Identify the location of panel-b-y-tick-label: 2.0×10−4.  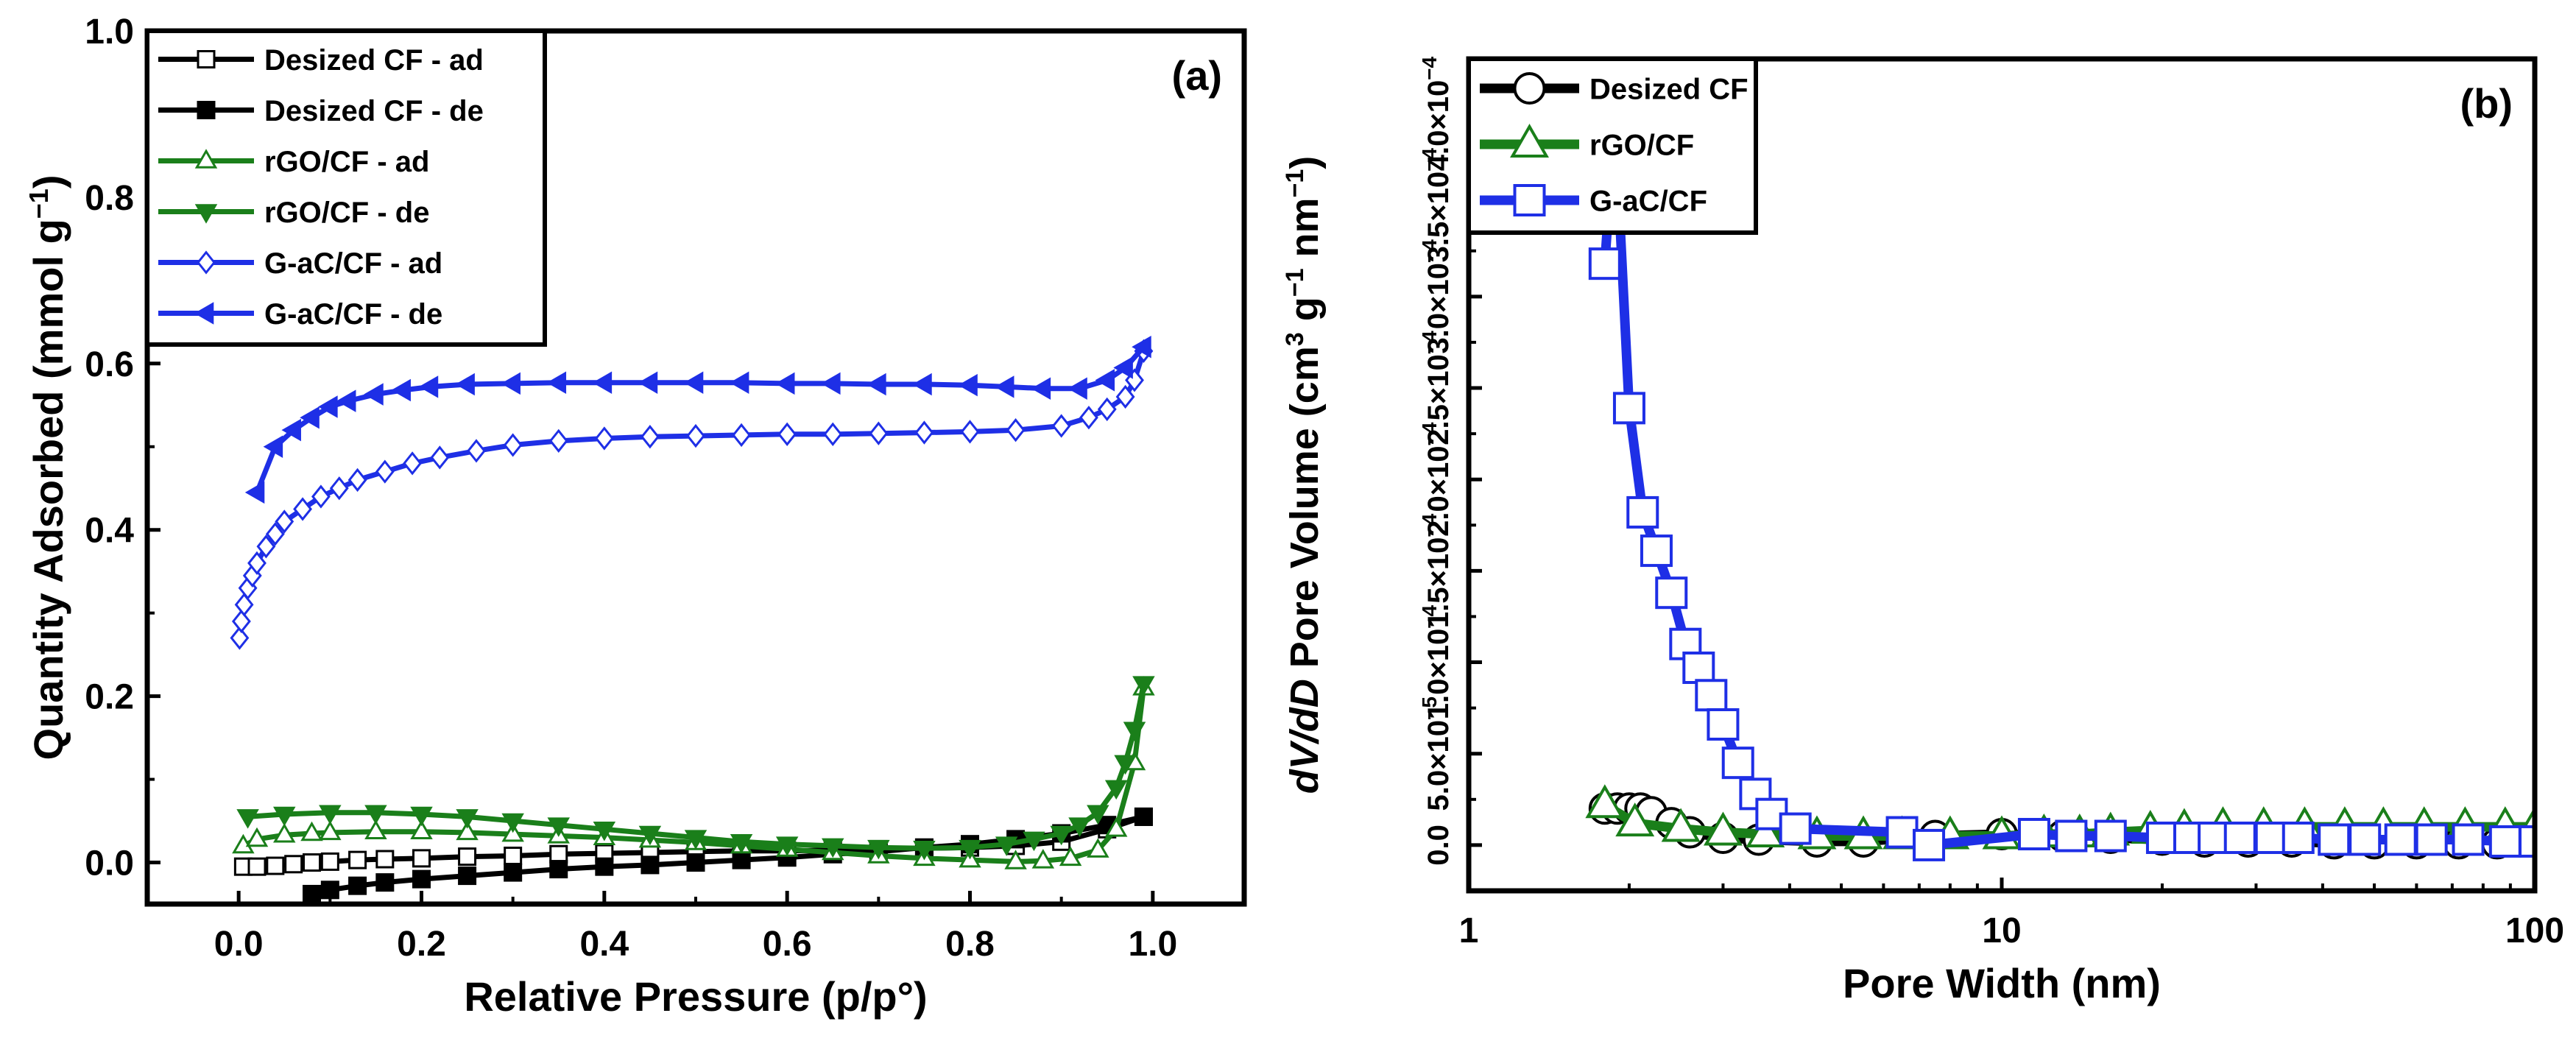
(1436, 479).